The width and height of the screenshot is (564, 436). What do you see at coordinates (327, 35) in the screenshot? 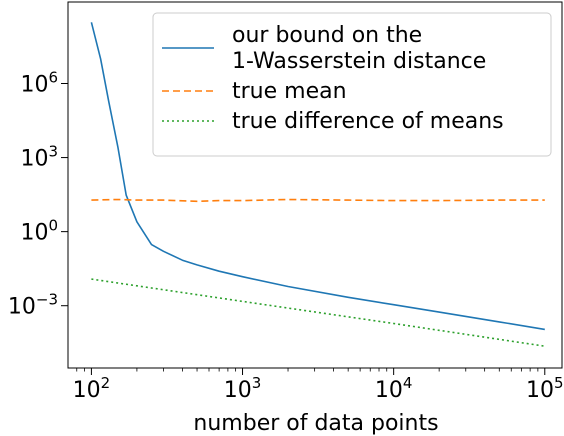
I see `legend-label-0: our bound on the` at bounding box center [327, 35].